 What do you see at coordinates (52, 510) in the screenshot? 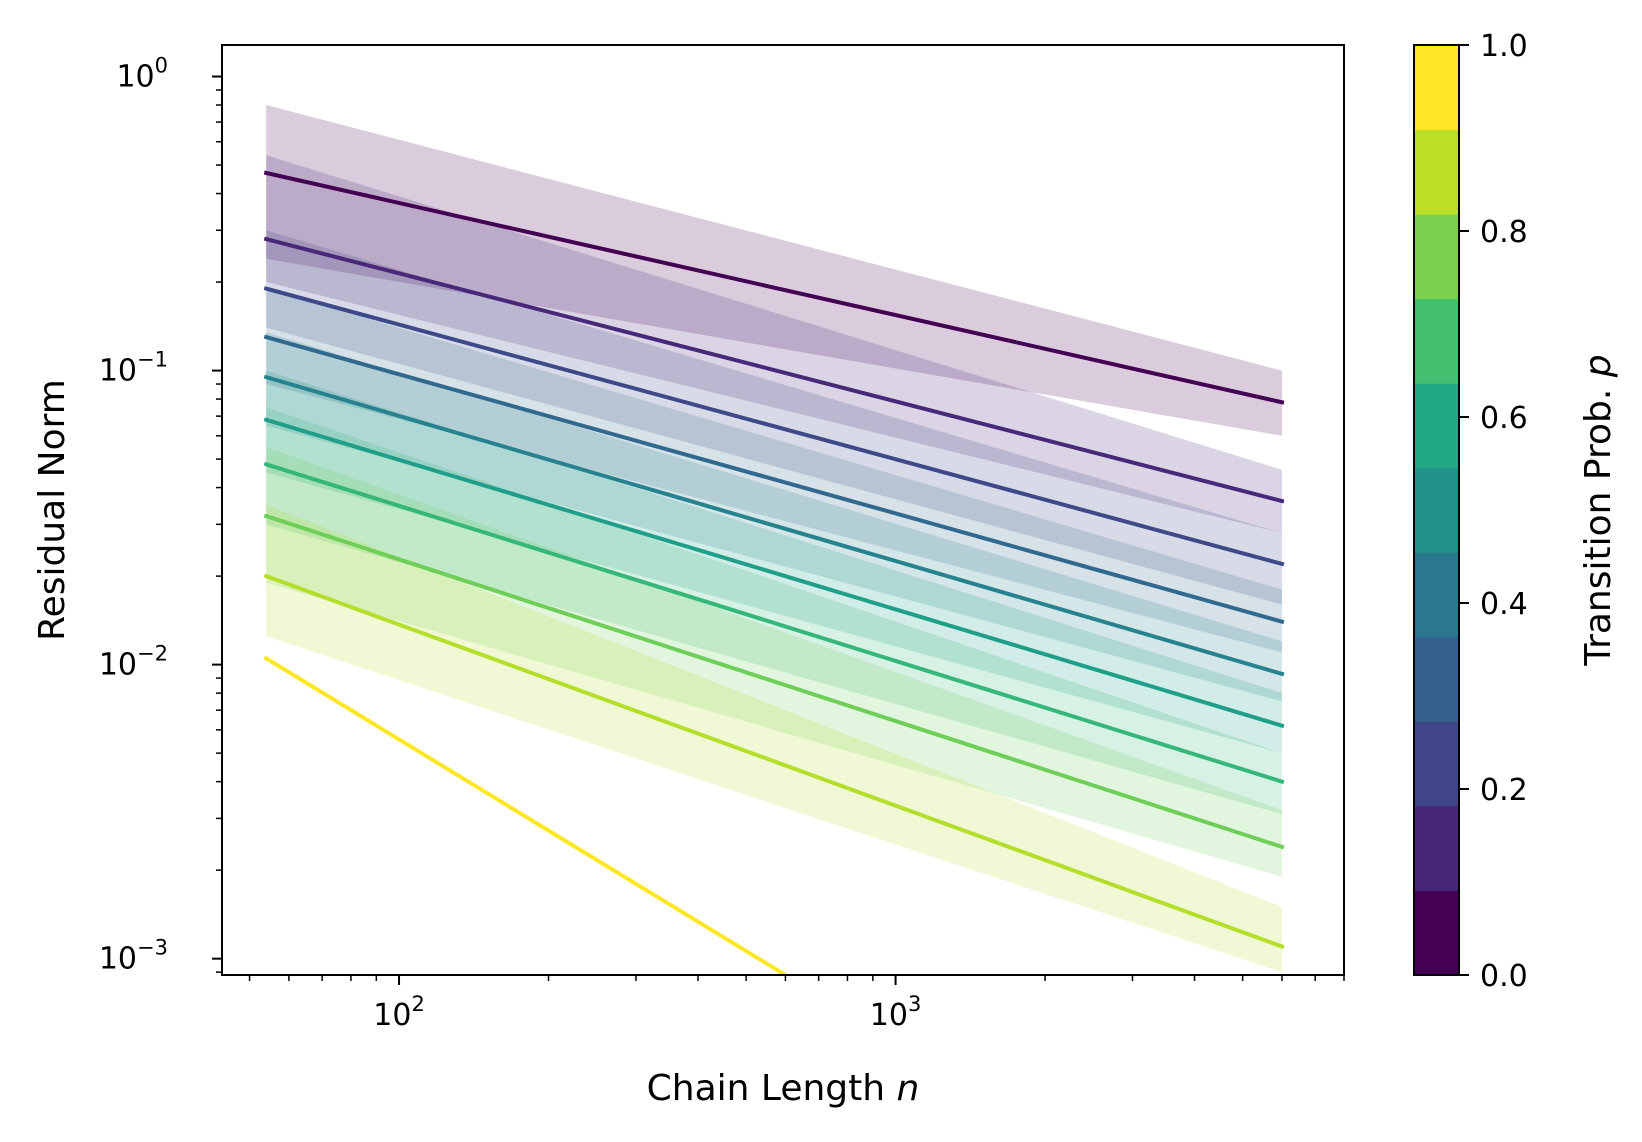
I see `y-axis-label: Residual Norm` at bounding box center [52, 510].